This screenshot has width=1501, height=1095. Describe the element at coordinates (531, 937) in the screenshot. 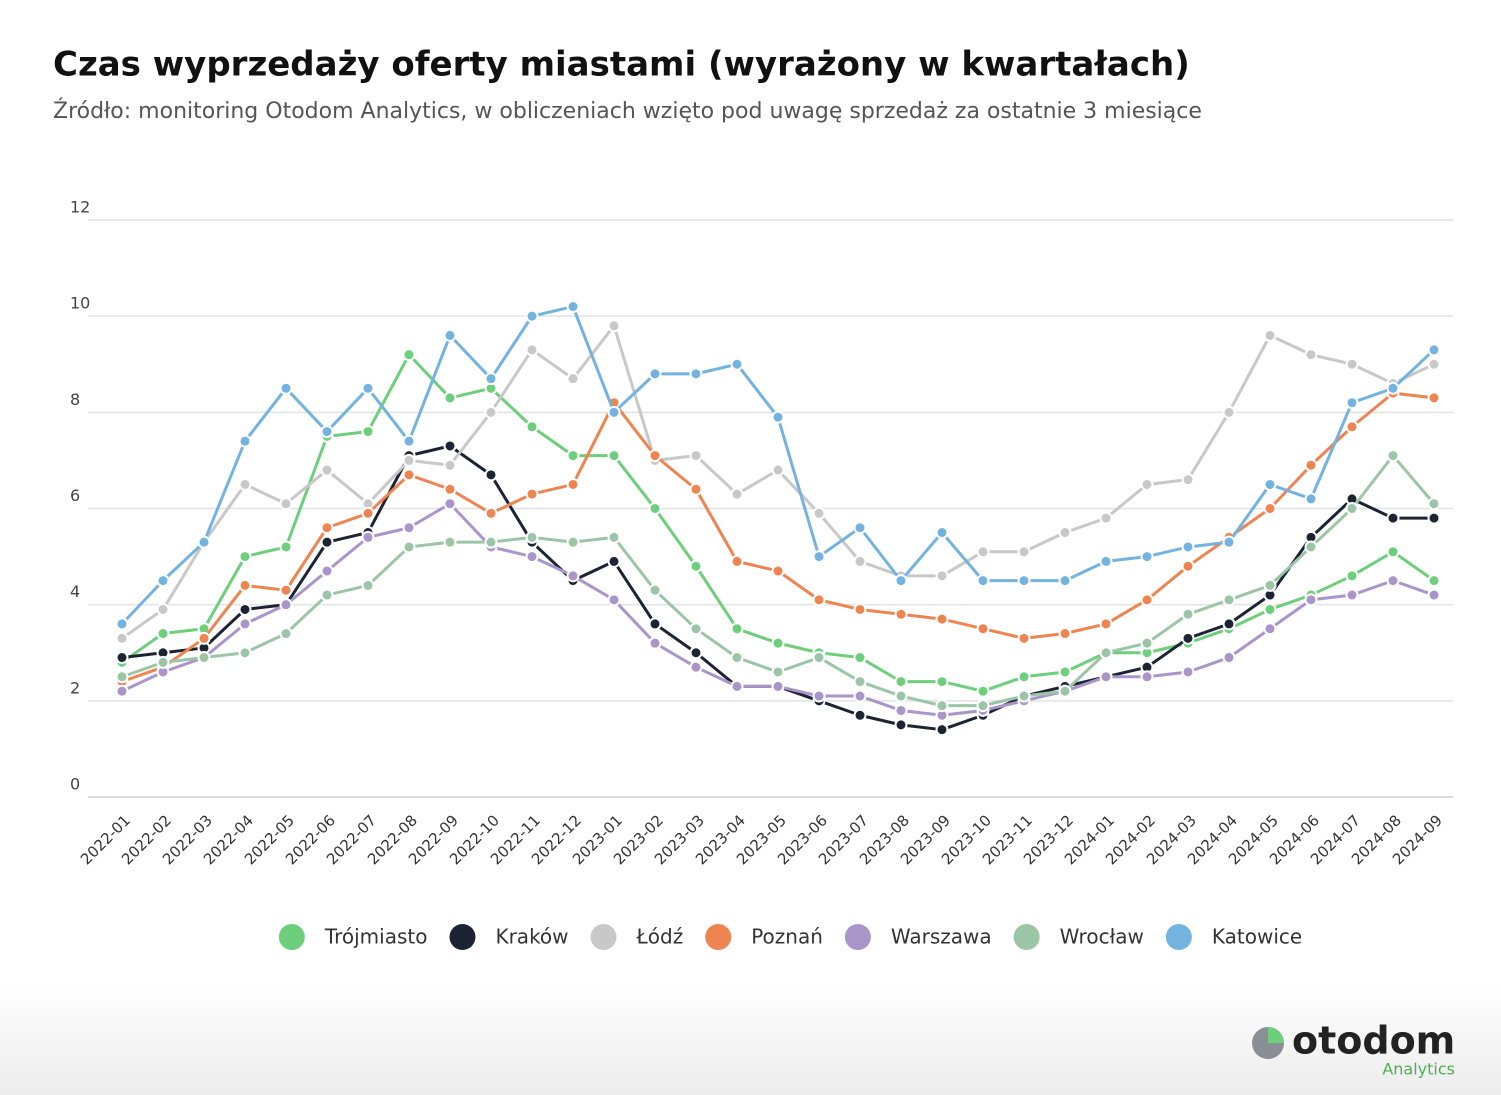

I see `legend-label: Kraków` at that location.